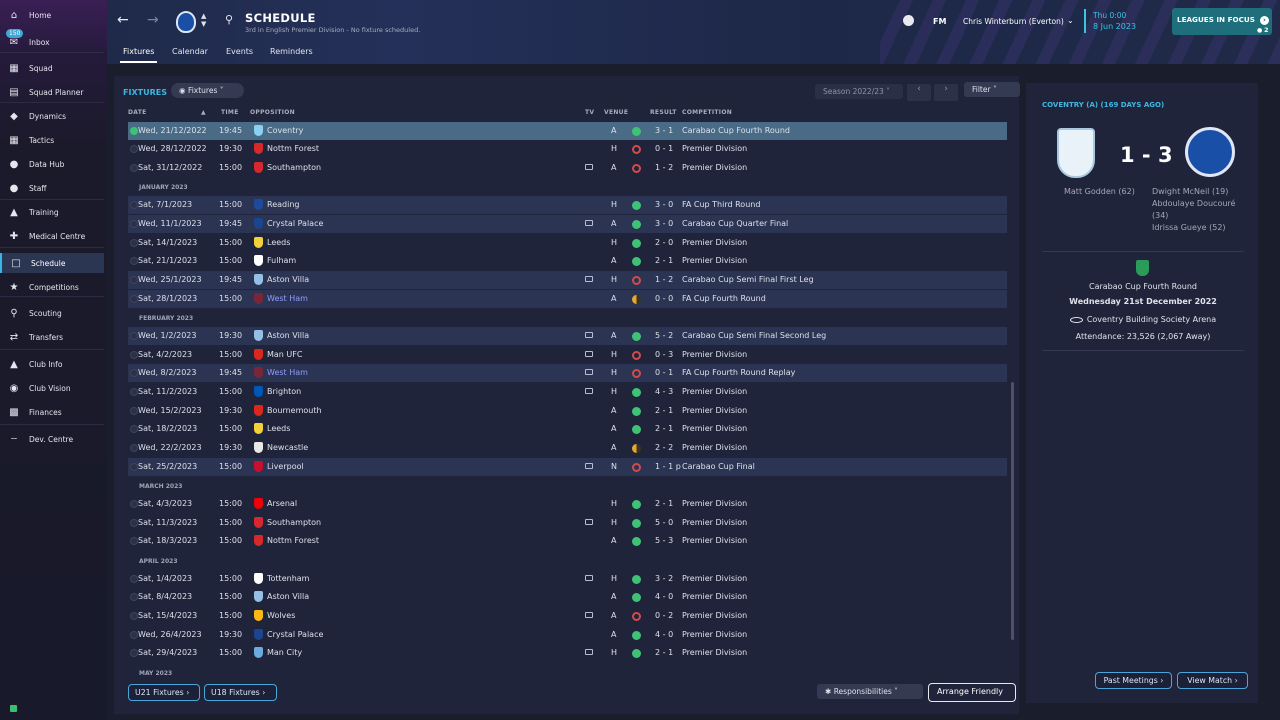 This screenshot has height=720, width=1280. I want to click on sidebar-item-inbox: ✉ Inbox 150, so click(52, 40).